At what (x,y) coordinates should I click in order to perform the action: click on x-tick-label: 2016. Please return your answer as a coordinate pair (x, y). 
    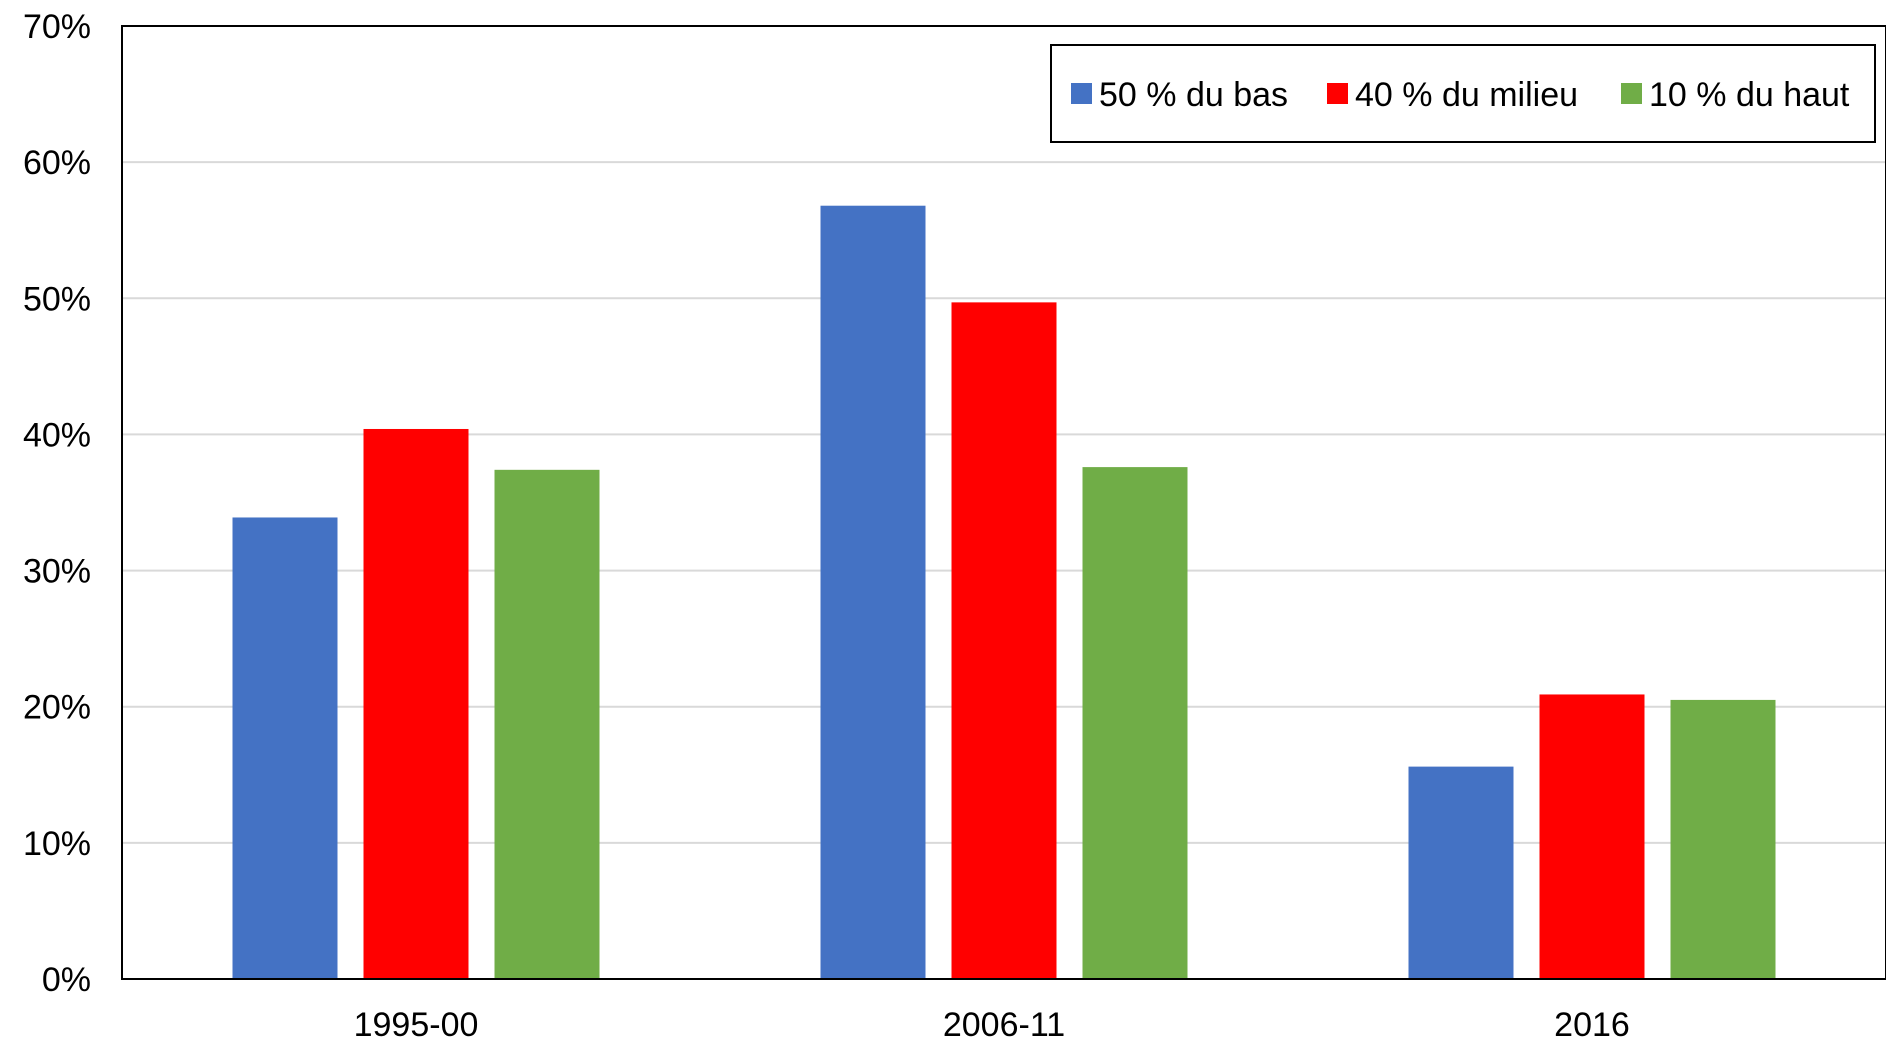
    Looking at the image, I should click on (1592, 1022).